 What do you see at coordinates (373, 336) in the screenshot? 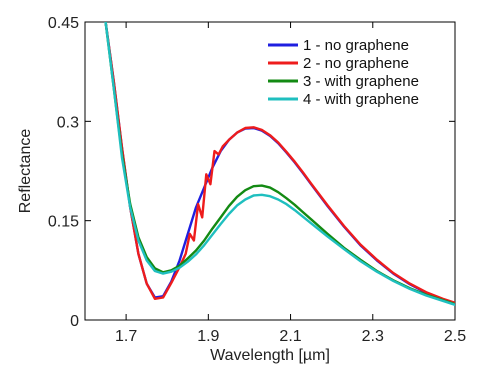
I see `x-tick-label: 2.3` at bounding box center [373, 336].